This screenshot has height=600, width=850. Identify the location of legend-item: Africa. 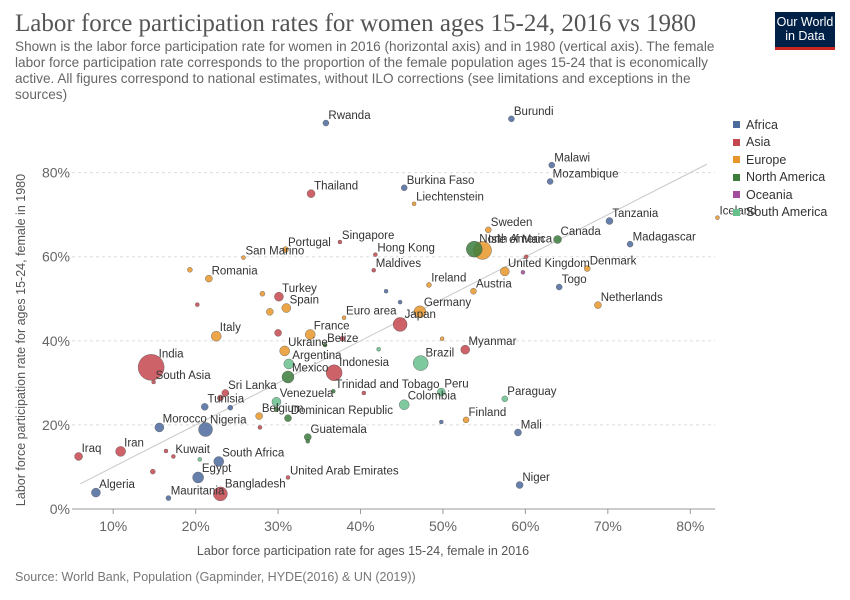
(780, 125).